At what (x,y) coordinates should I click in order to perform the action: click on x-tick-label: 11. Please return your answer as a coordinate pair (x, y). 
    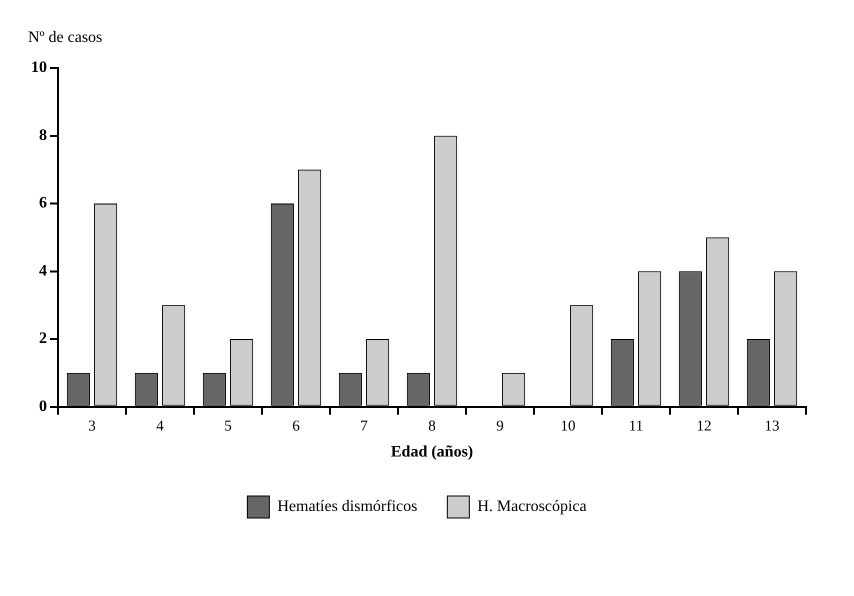
    Looking at the image, I should click on (636, 426).